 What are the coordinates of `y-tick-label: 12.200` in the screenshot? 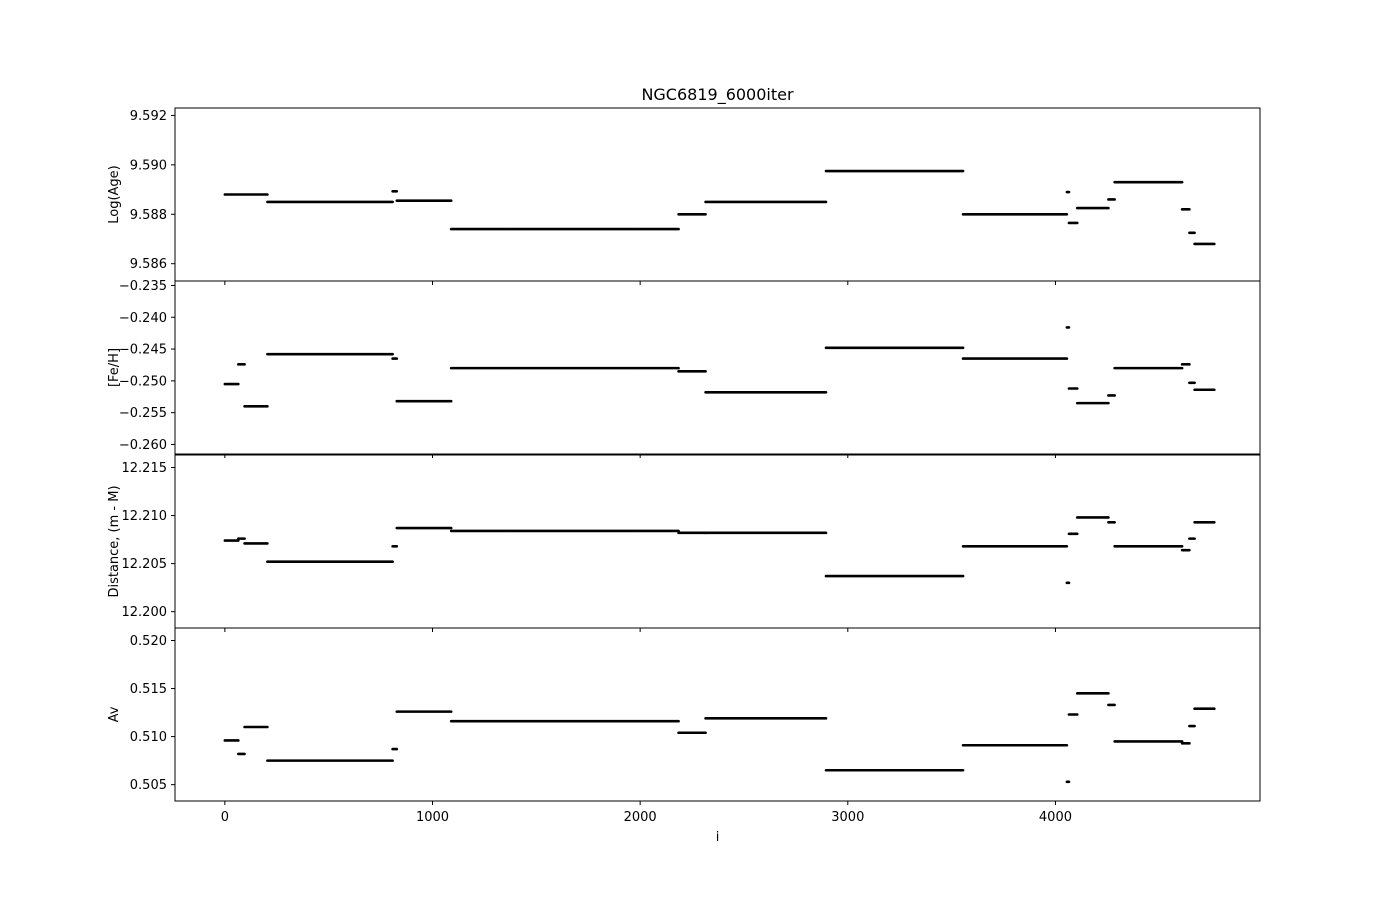 It's located at (145, 612).